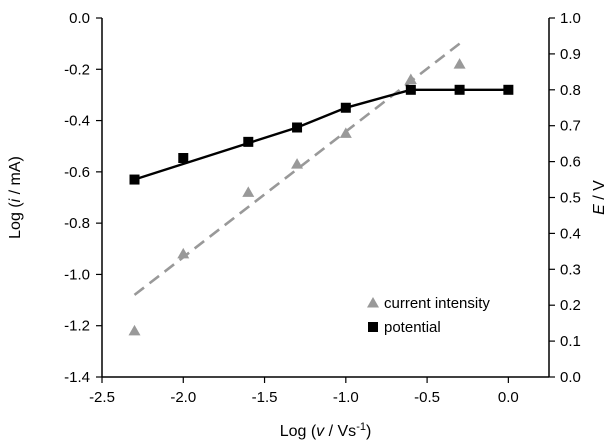  I want to click on y-right-axis-title: E / V, so click(599, 197).